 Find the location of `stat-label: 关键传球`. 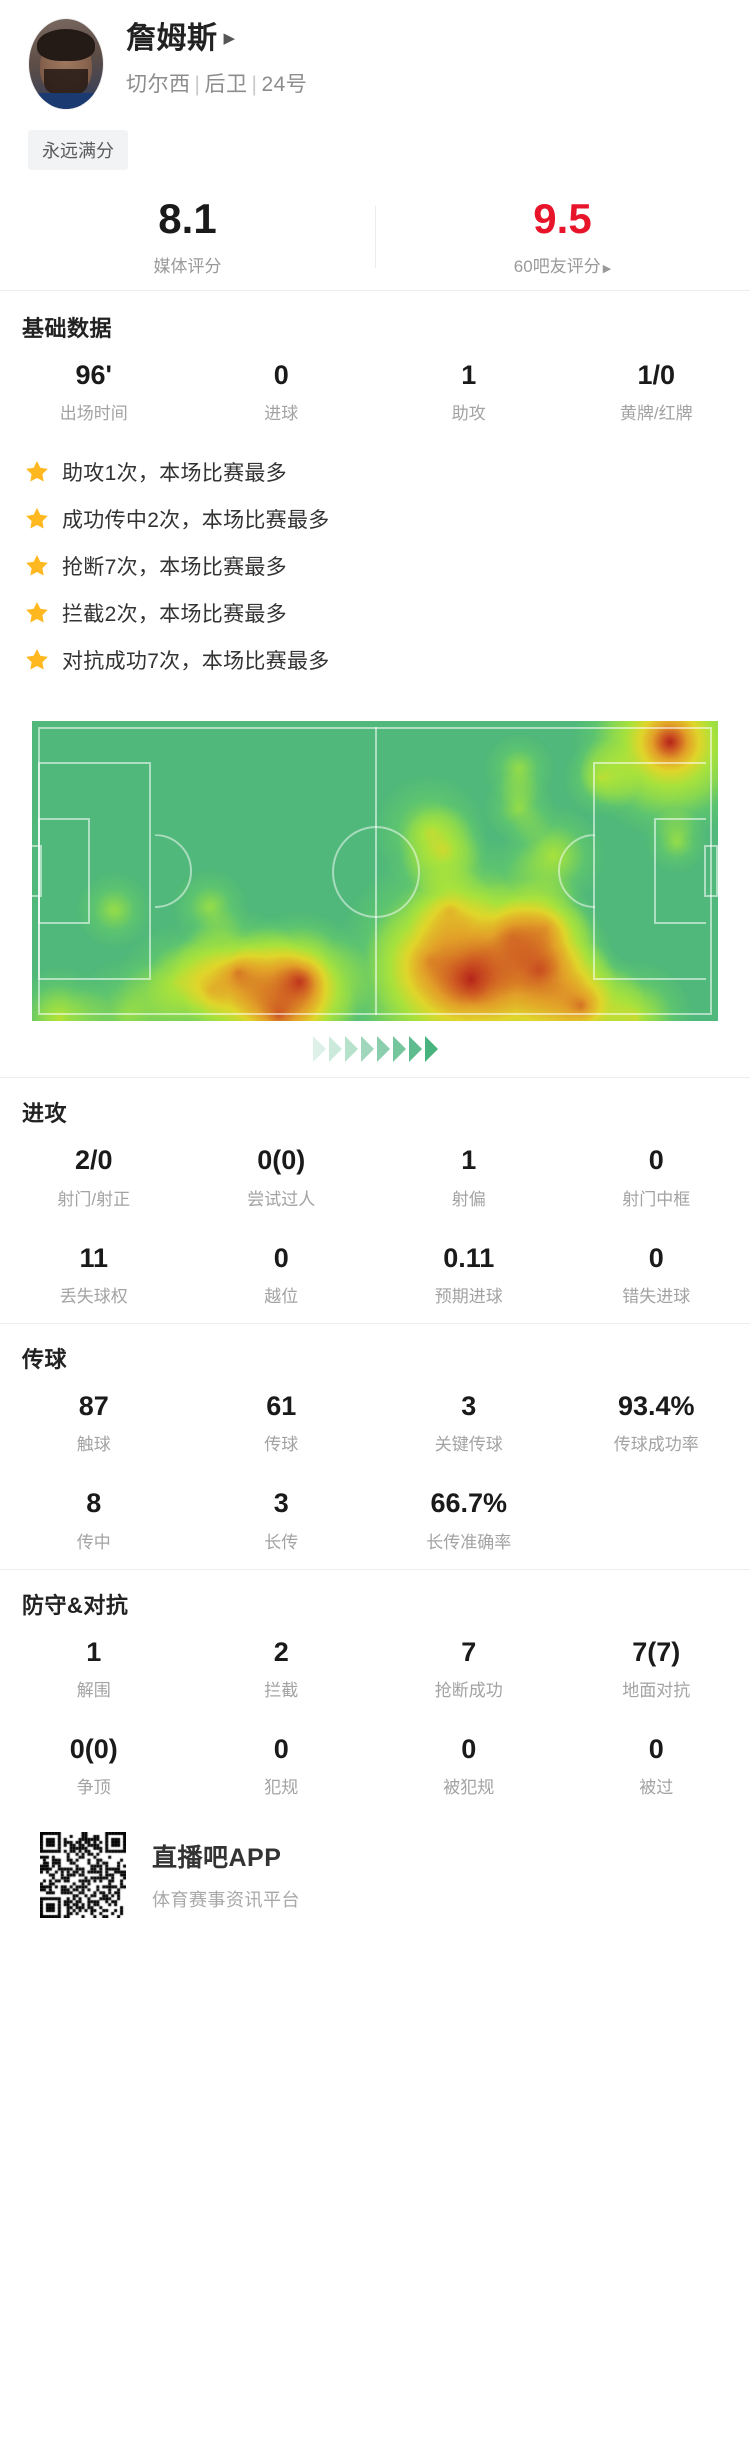

stat-label: 关键传球 is located at coordinates (468, 1445).